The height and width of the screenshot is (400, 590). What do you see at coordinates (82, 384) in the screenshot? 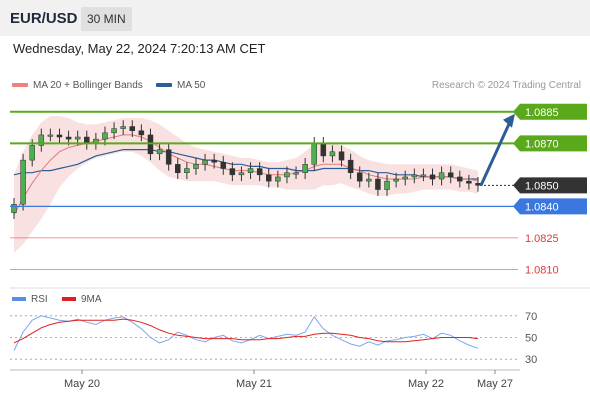
I see `x-tick-label: May 20` at bounding box center [82, 384].